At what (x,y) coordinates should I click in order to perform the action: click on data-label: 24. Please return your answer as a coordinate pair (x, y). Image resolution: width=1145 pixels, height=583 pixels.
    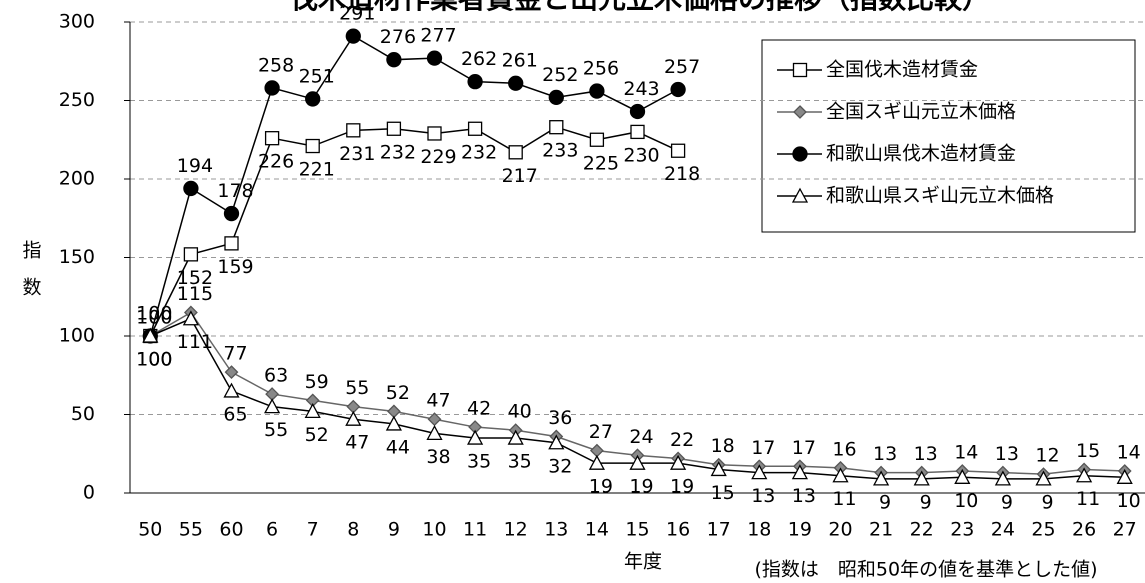
    Looking at the image, I should click on (641, 437).